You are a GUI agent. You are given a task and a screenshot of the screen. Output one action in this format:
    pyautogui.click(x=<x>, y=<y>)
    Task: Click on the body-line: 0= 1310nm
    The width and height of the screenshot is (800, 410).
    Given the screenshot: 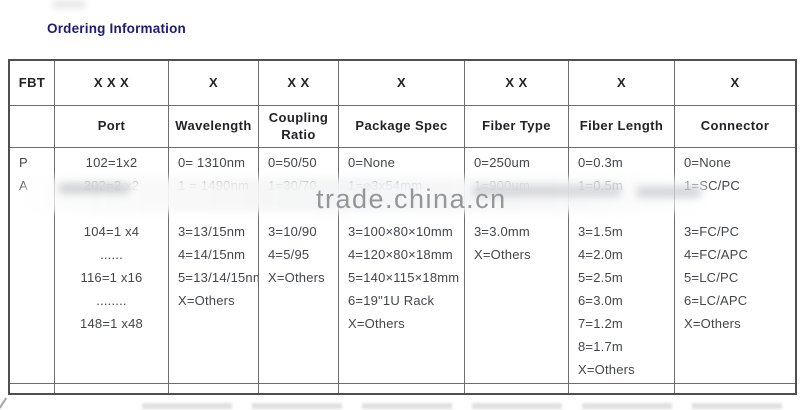 What is the action you would take?
    pyautogui.click(x=212, y=162)
    